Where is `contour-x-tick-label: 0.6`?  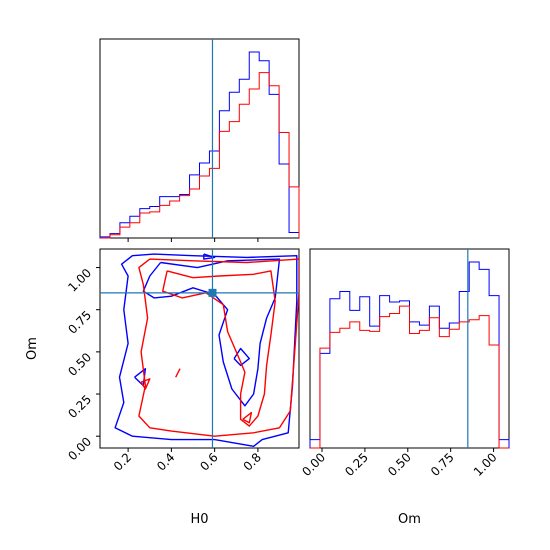
contour-x-tick-label: 0.6 is located at coordinates (208, 461).